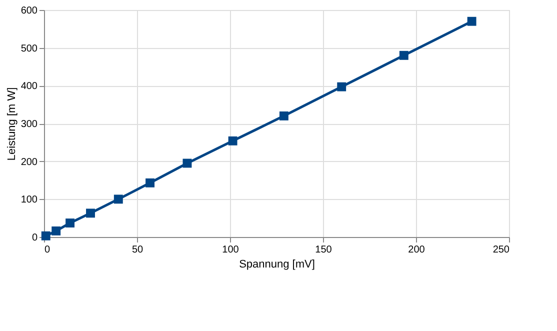 This screenshot has height=331, width=557. Describe the element at coordinates (501, 250) in the screenshot. I see `x-tick-label: 250` at that location.